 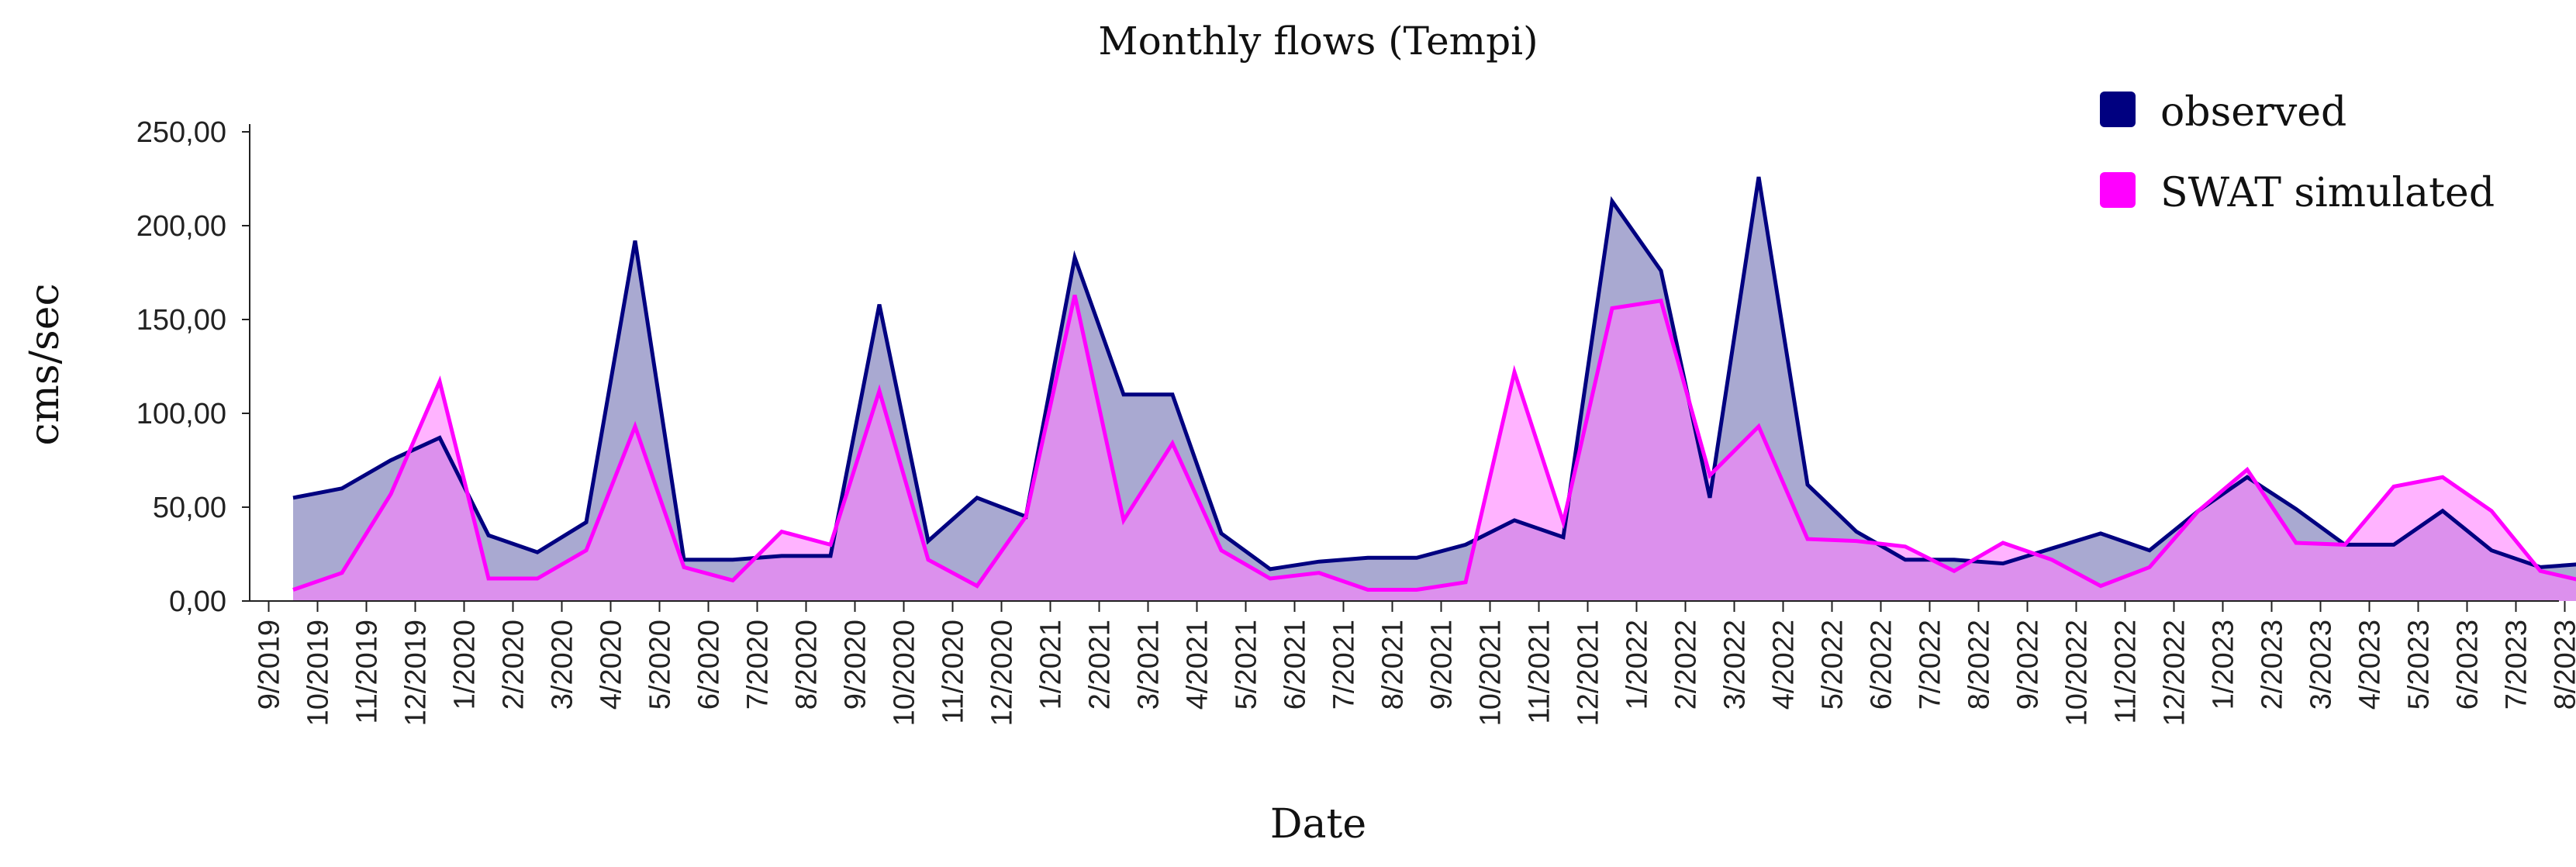 I want to click on x-tick-label: 2/2020, so click(x=514, y=665).